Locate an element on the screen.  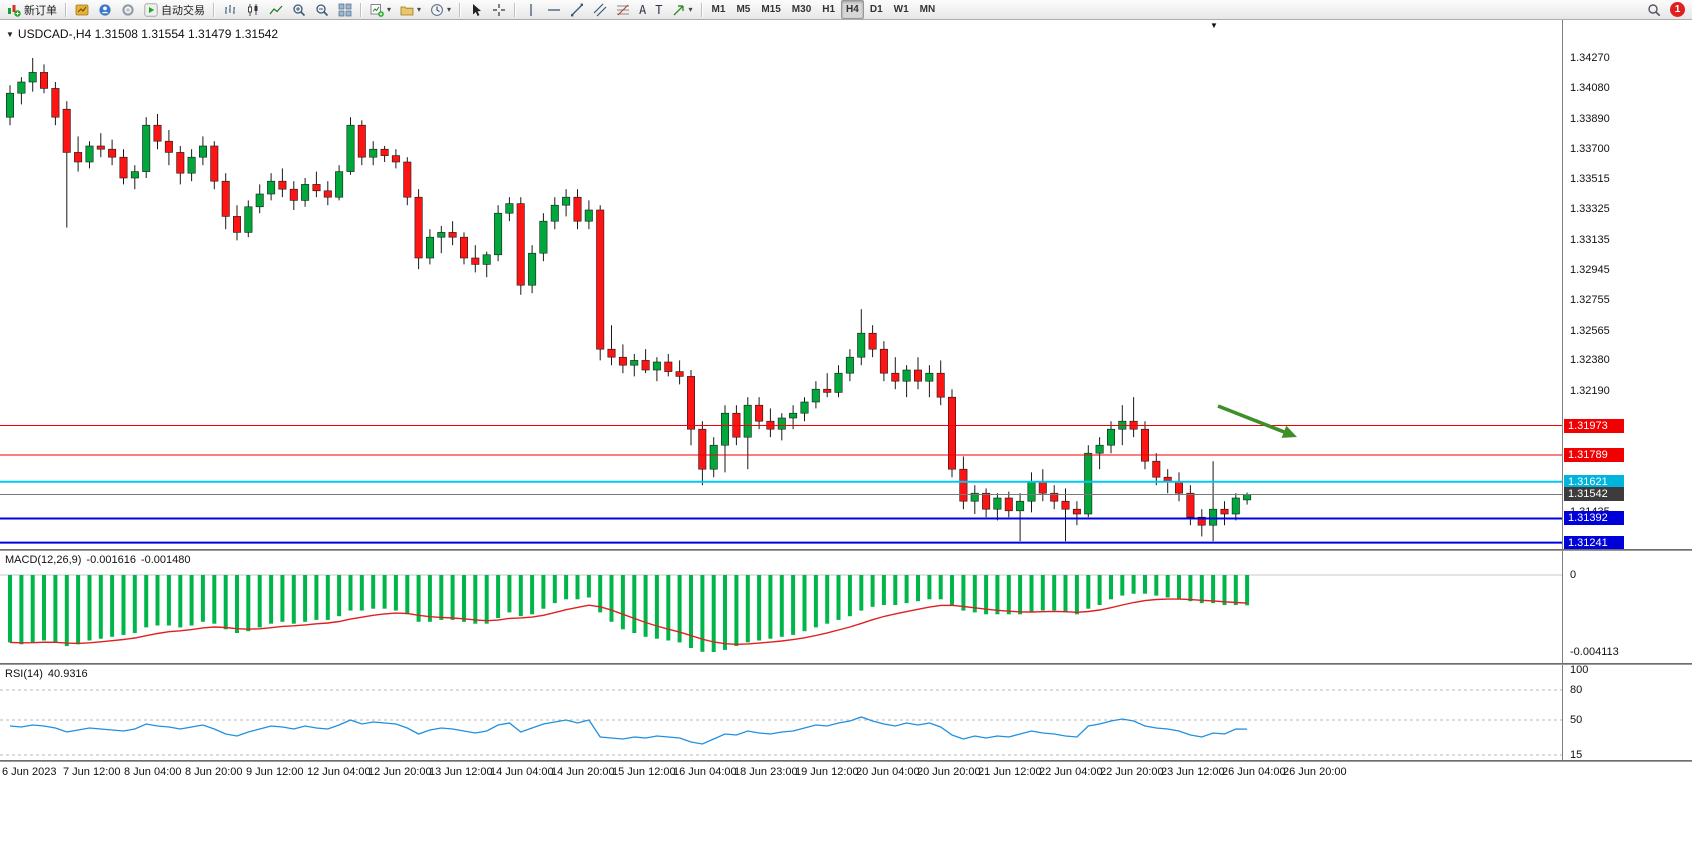
notification-badge: 1 is located at coordinates (1677, 9).